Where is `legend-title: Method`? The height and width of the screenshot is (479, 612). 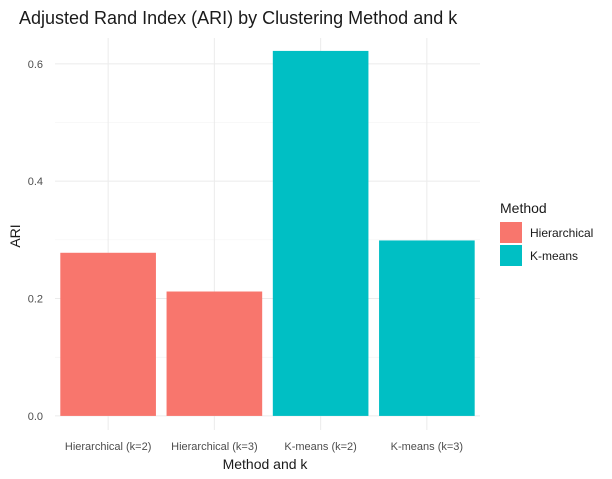
legend-title: Method is located at coordinates (523, 208).